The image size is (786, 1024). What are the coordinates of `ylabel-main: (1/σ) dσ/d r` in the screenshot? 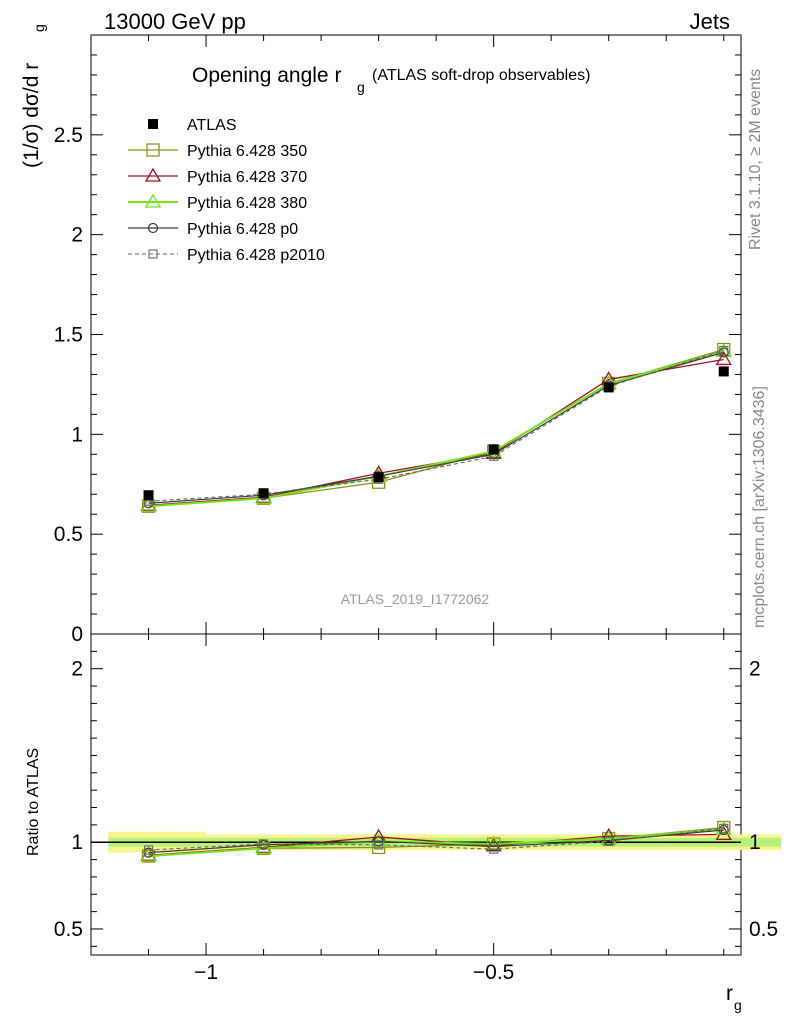 It's located at (31, 115).